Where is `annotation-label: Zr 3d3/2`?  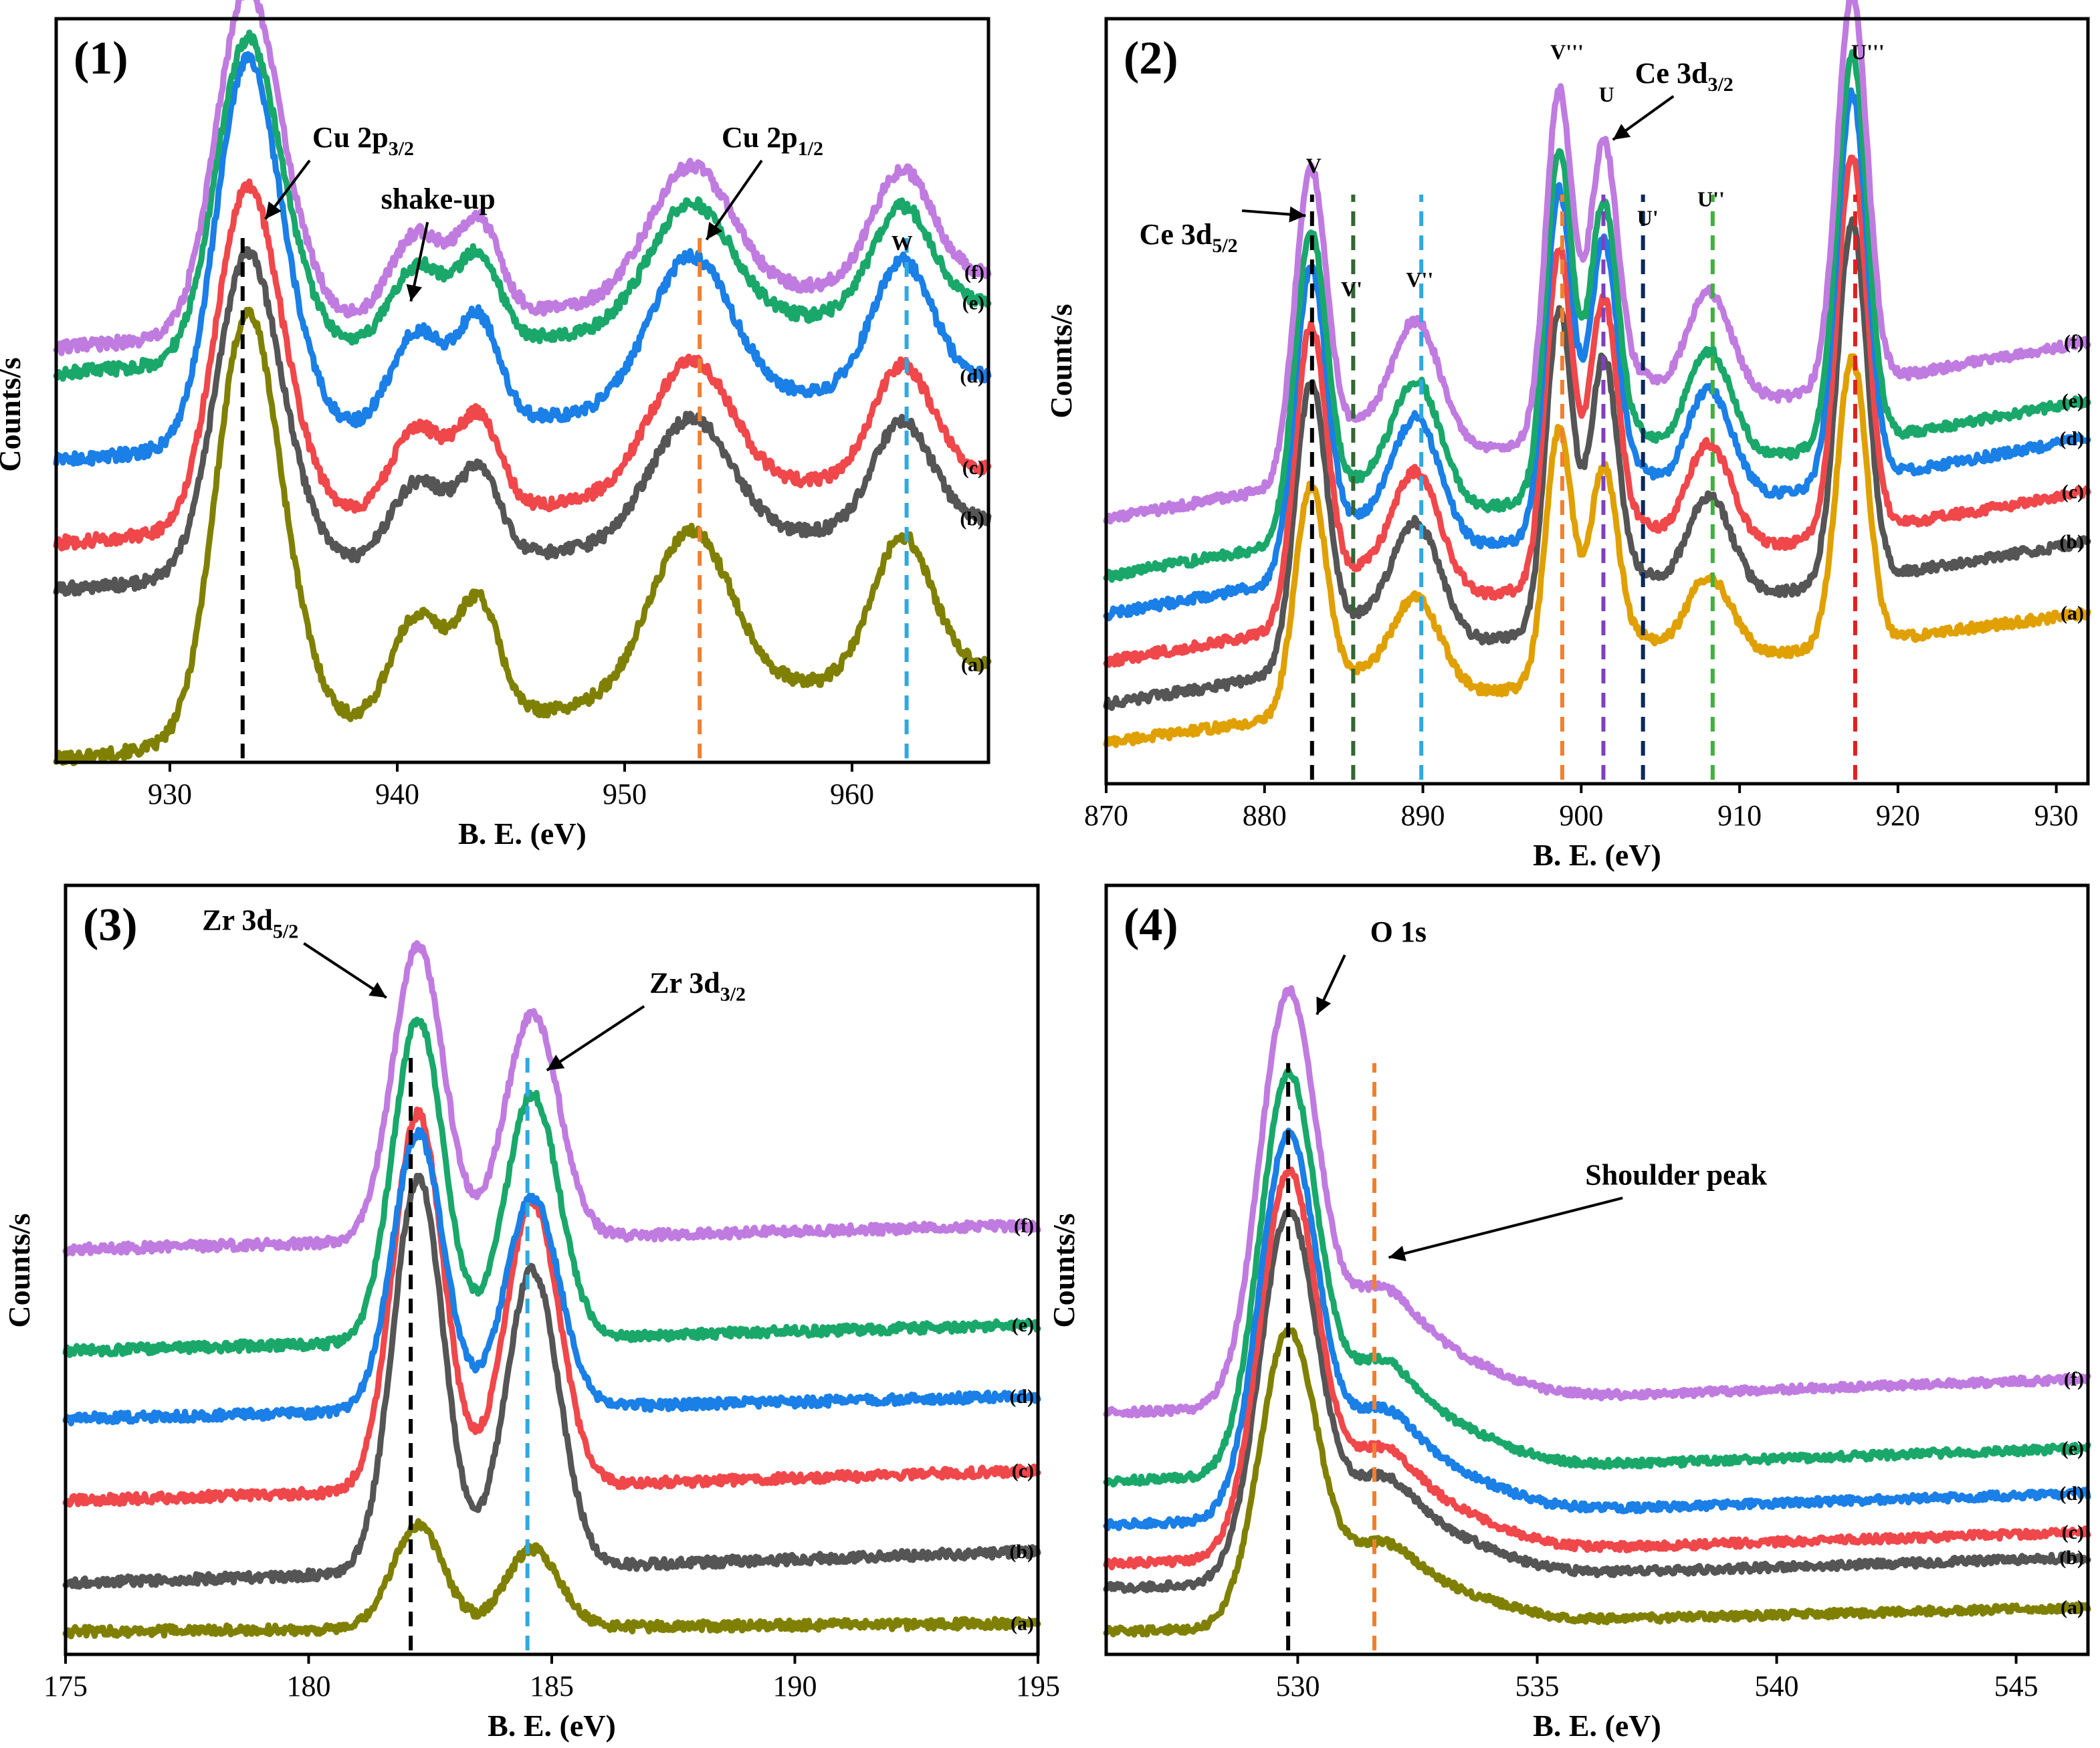
annotation-label: Zr 3d3/2 is located at coordinates (697, 986).